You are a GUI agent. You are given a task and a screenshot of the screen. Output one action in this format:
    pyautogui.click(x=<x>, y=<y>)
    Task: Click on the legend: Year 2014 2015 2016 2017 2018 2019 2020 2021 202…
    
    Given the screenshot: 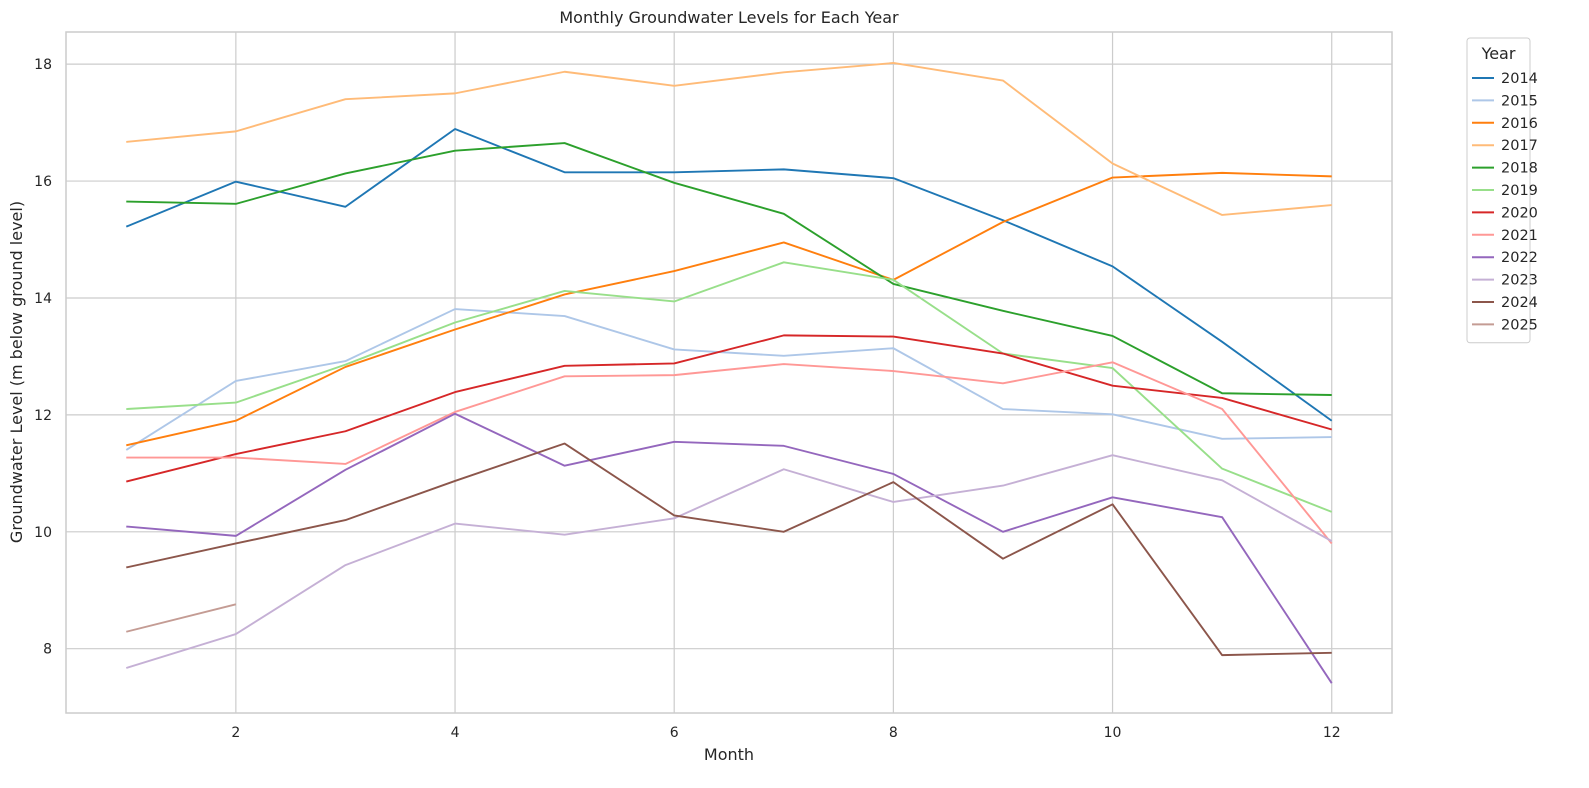 What is the action you would take?
    pyautogui.click(x=1502, y=190)
    